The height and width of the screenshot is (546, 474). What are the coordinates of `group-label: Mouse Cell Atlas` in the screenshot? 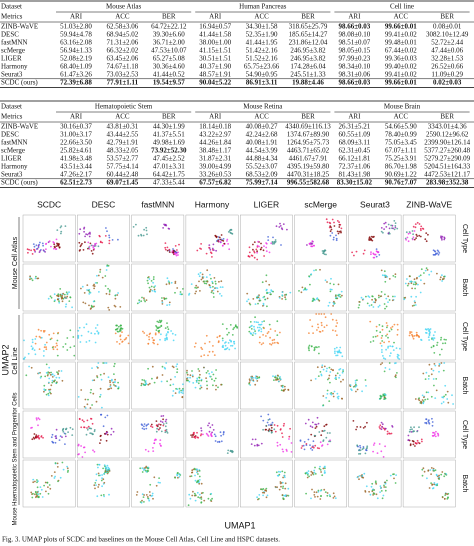 It's located at (15, 262).